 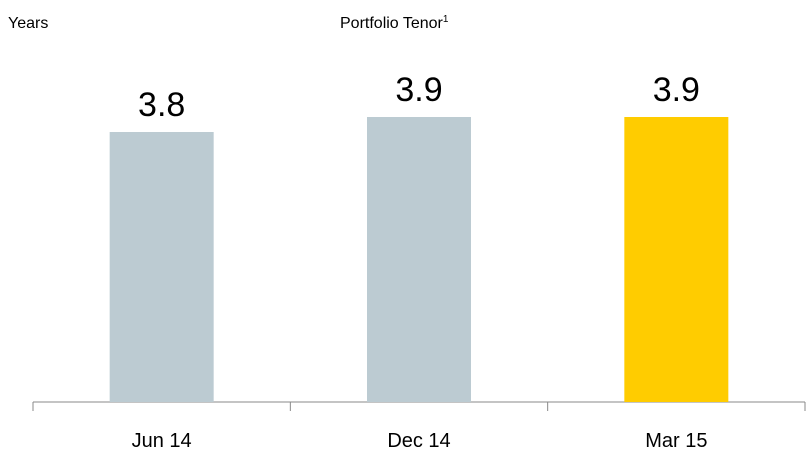 What do you see at coordinates (162, 441) in the screenshot?
I see `x-tick-label: Jun 14` at bounding box center [162, 441].